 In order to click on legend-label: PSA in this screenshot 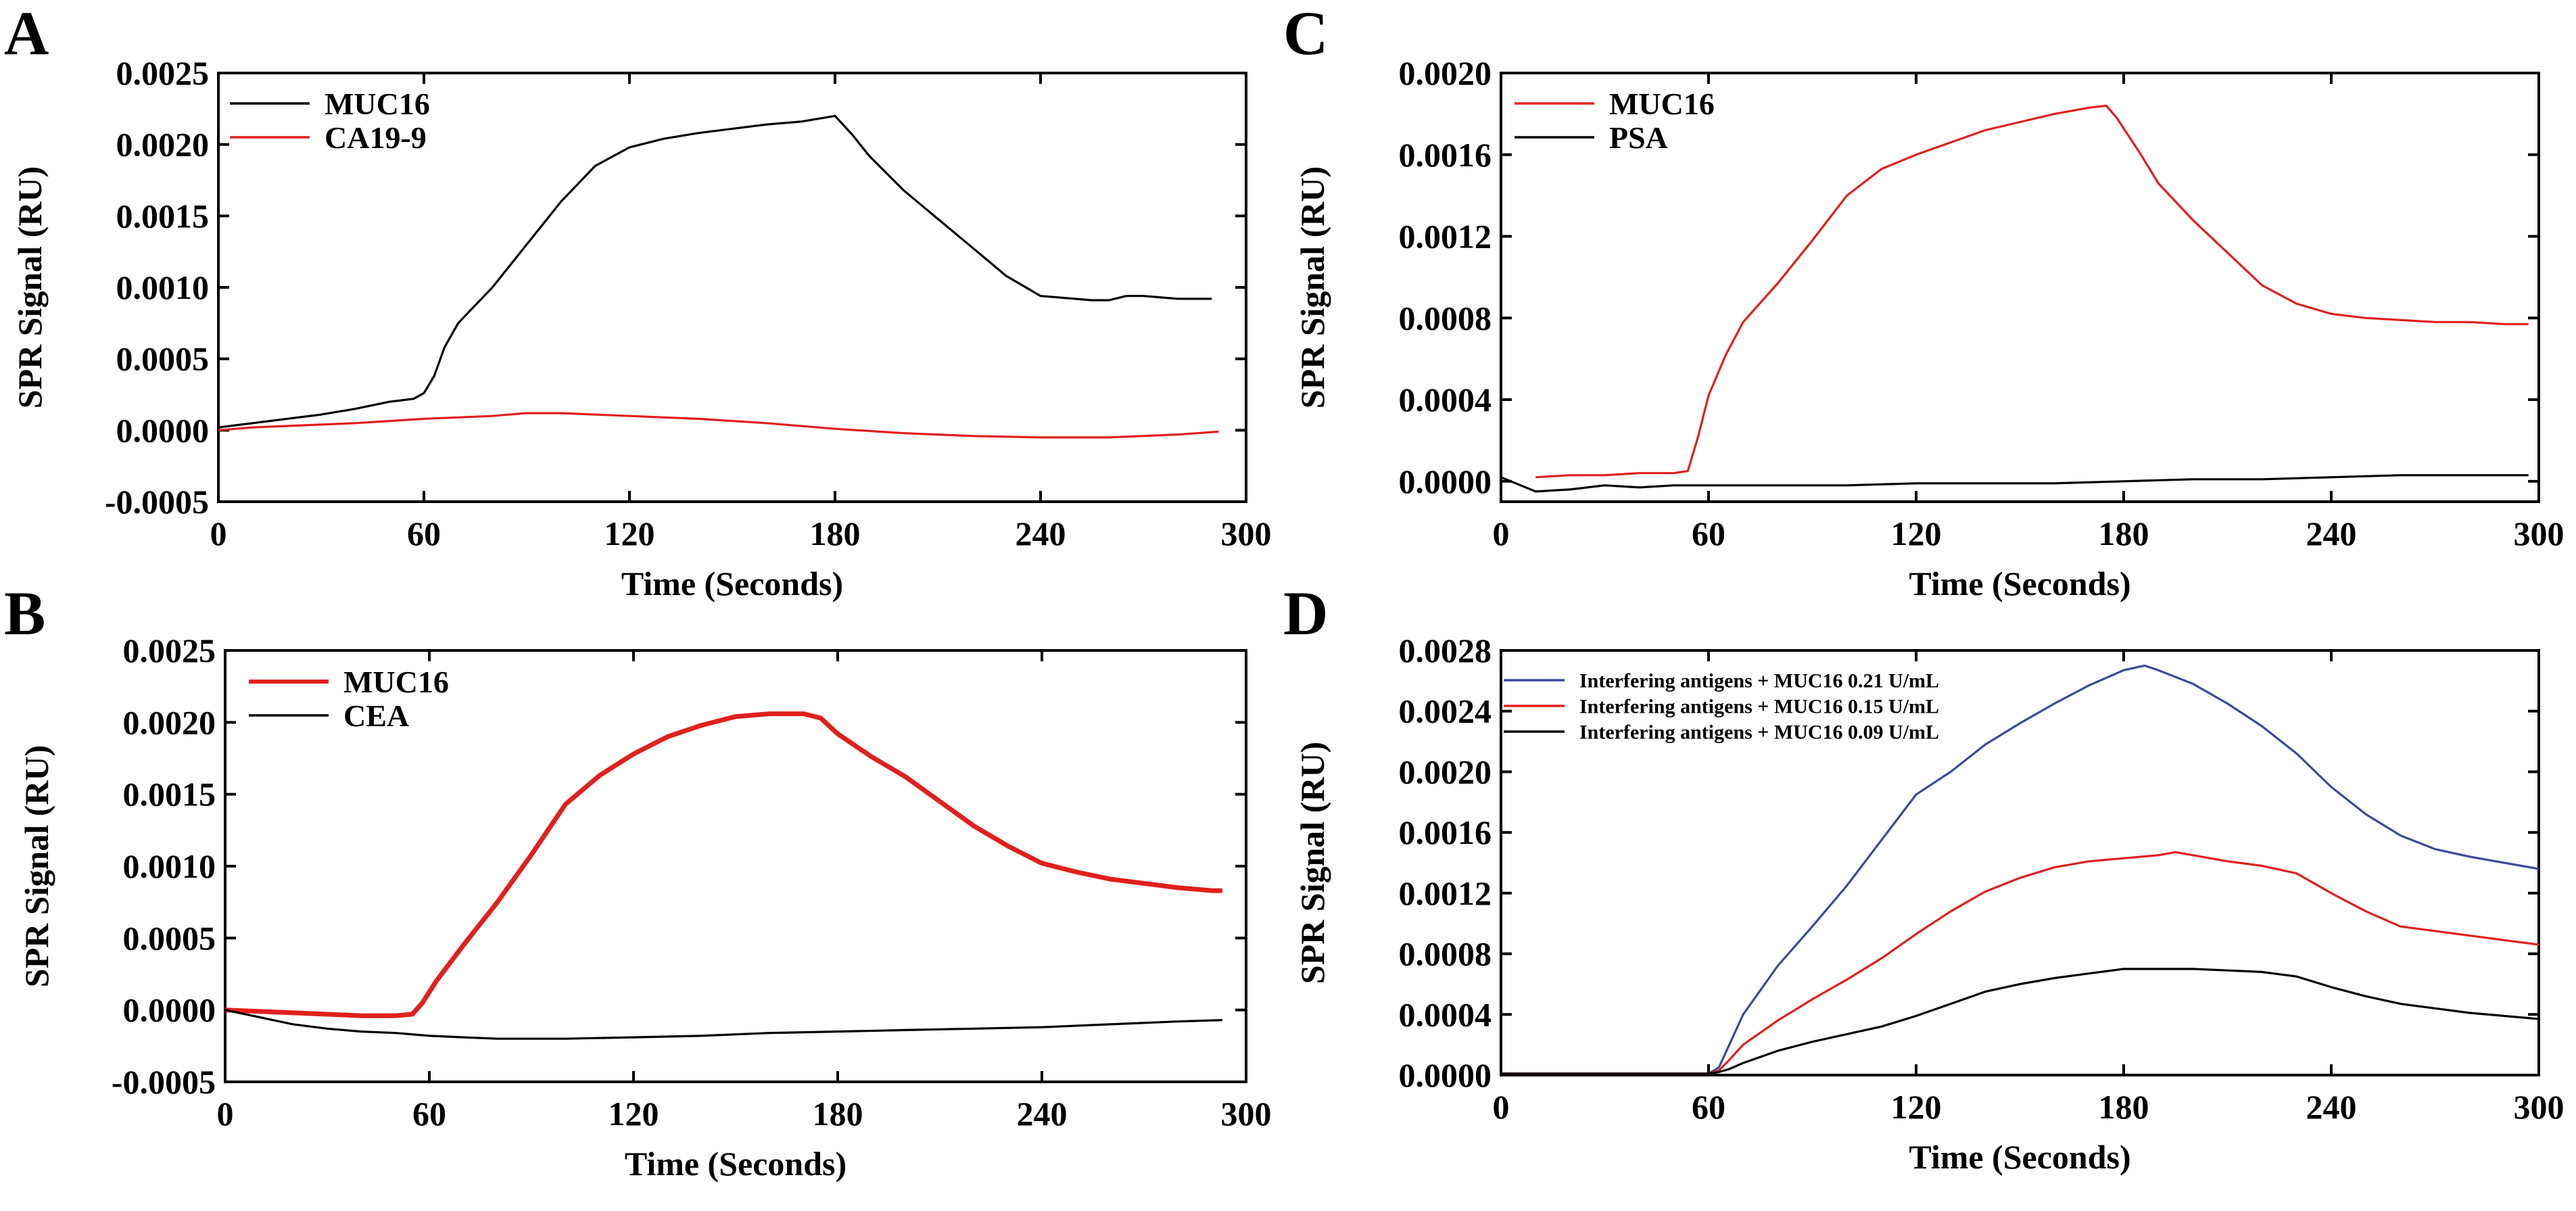, I will do `click(1638, 137)`.